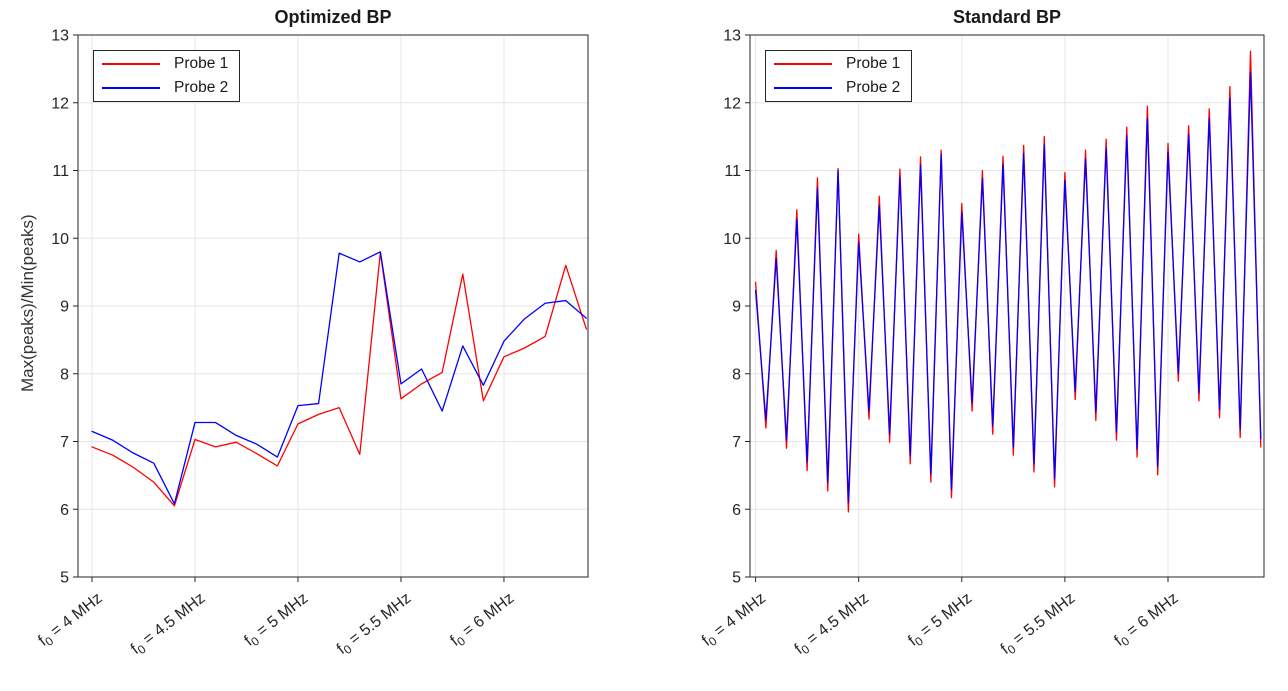 Image resolution: width=1288 pixels, height=691 pixels. Describe the element at coordinates (333, 17) in the screenshot. I see `chart-title-optimized-bp: Optimized BP` at that location.